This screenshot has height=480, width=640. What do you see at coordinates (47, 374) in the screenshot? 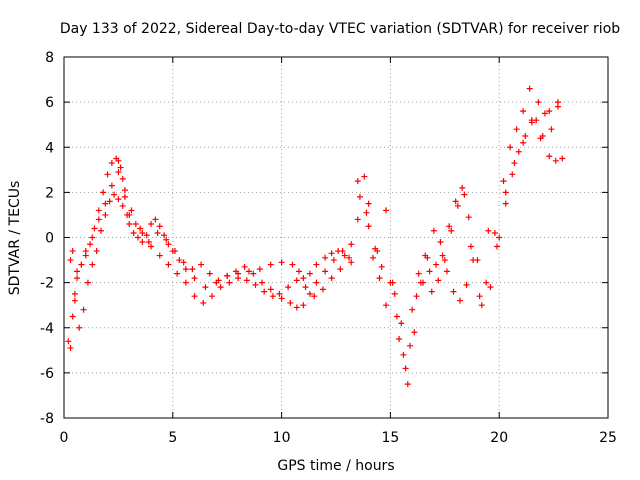
I see `y-tick-label: -6` at bounding box center [47, 374].